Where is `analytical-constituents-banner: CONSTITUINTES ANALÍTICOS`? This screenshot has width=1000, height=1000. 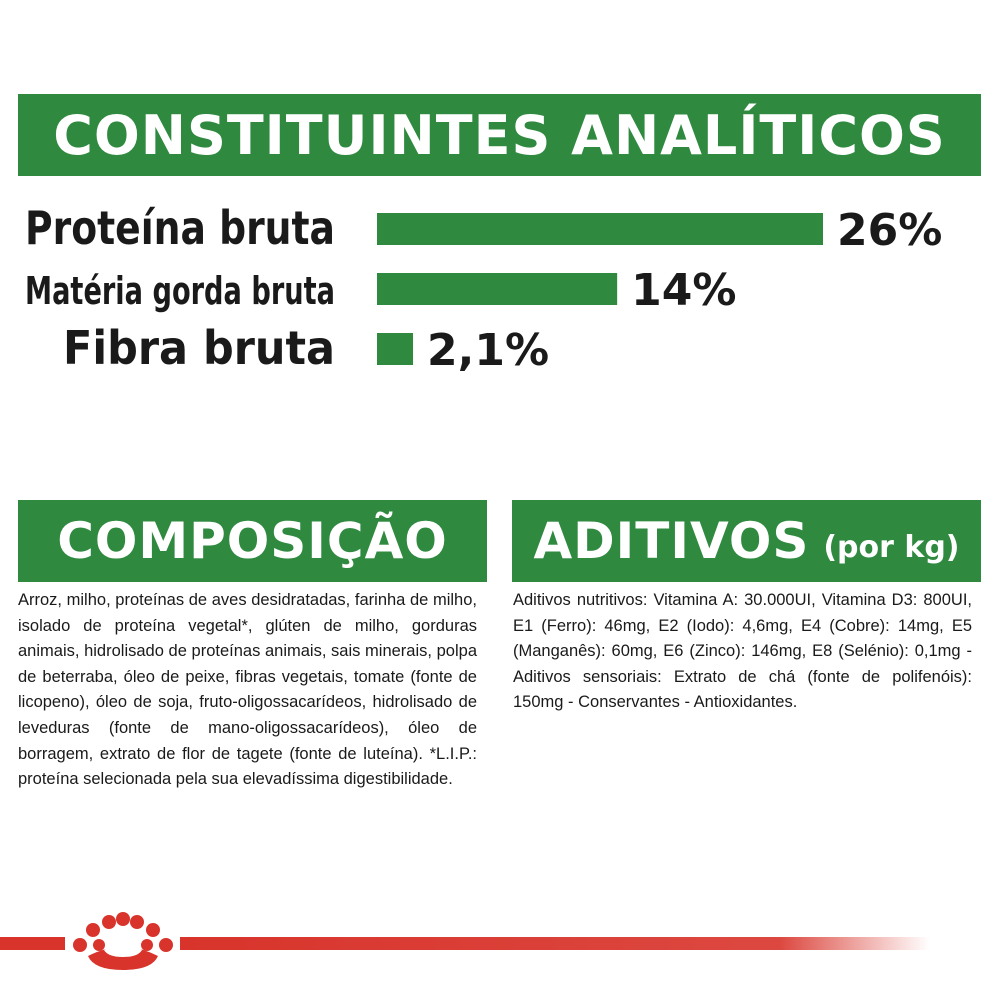 analytical-constituents-banner: CONSTITUINTES ANALÍTICOS is located at coordinates (499, 135).